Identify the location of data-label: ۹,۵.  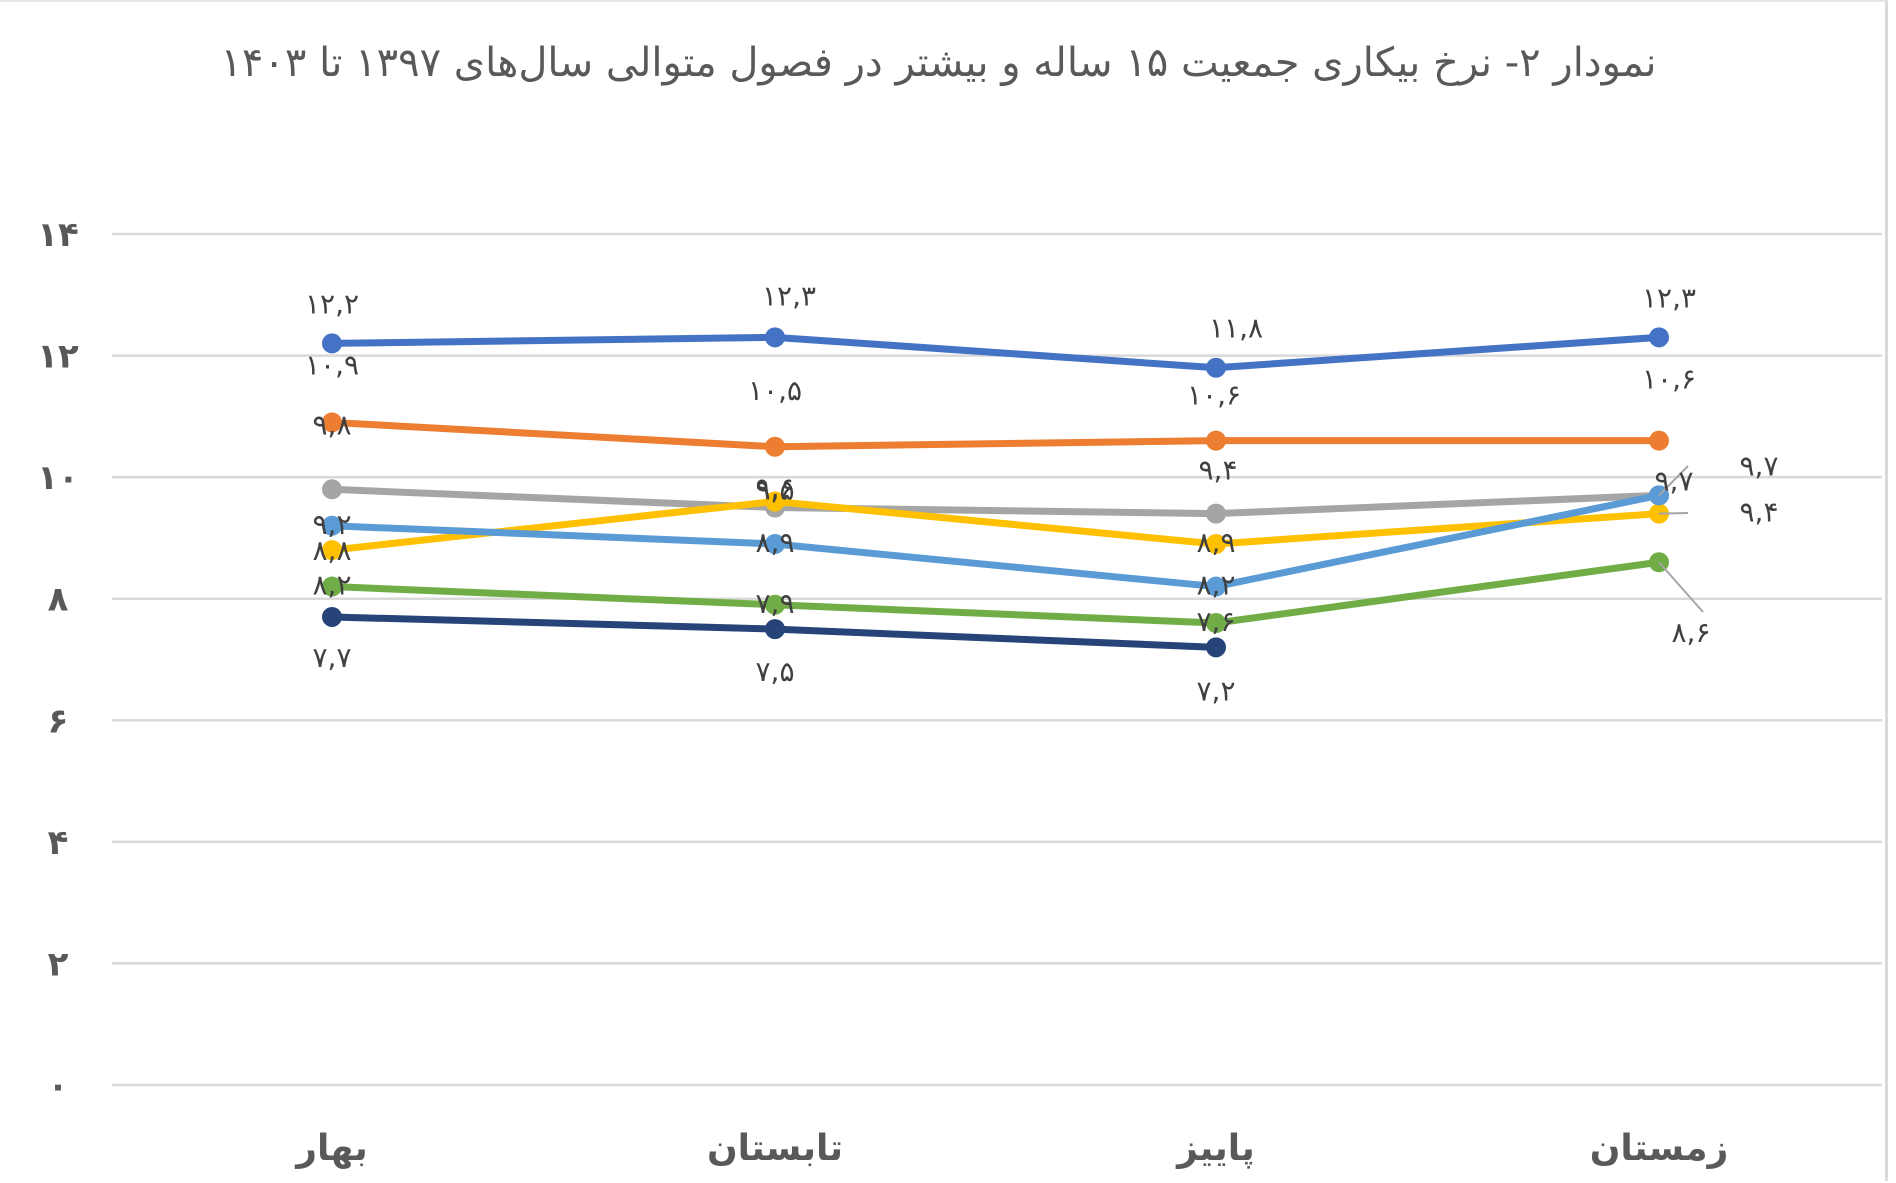
(775, 490).